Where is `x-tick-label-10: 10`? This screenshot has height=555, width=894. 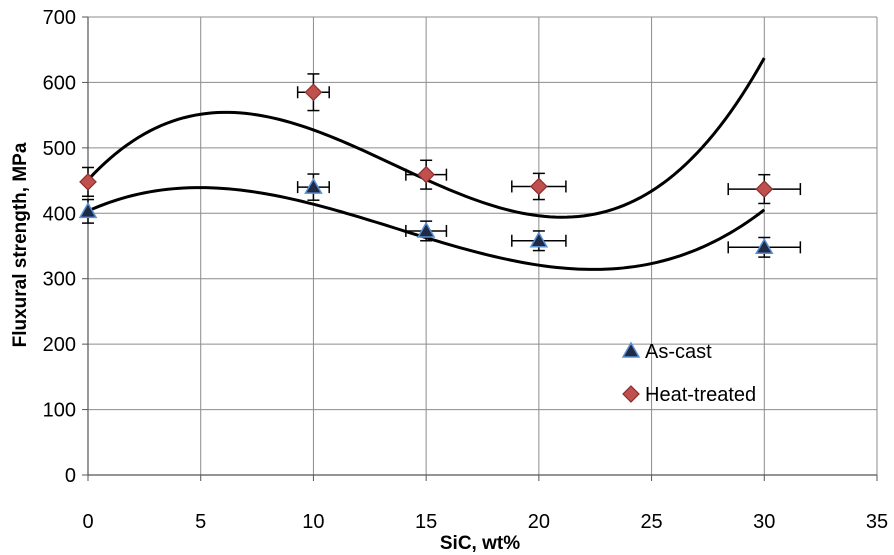
x-tick-label-10: 10 is located at coordinates (313, 522).